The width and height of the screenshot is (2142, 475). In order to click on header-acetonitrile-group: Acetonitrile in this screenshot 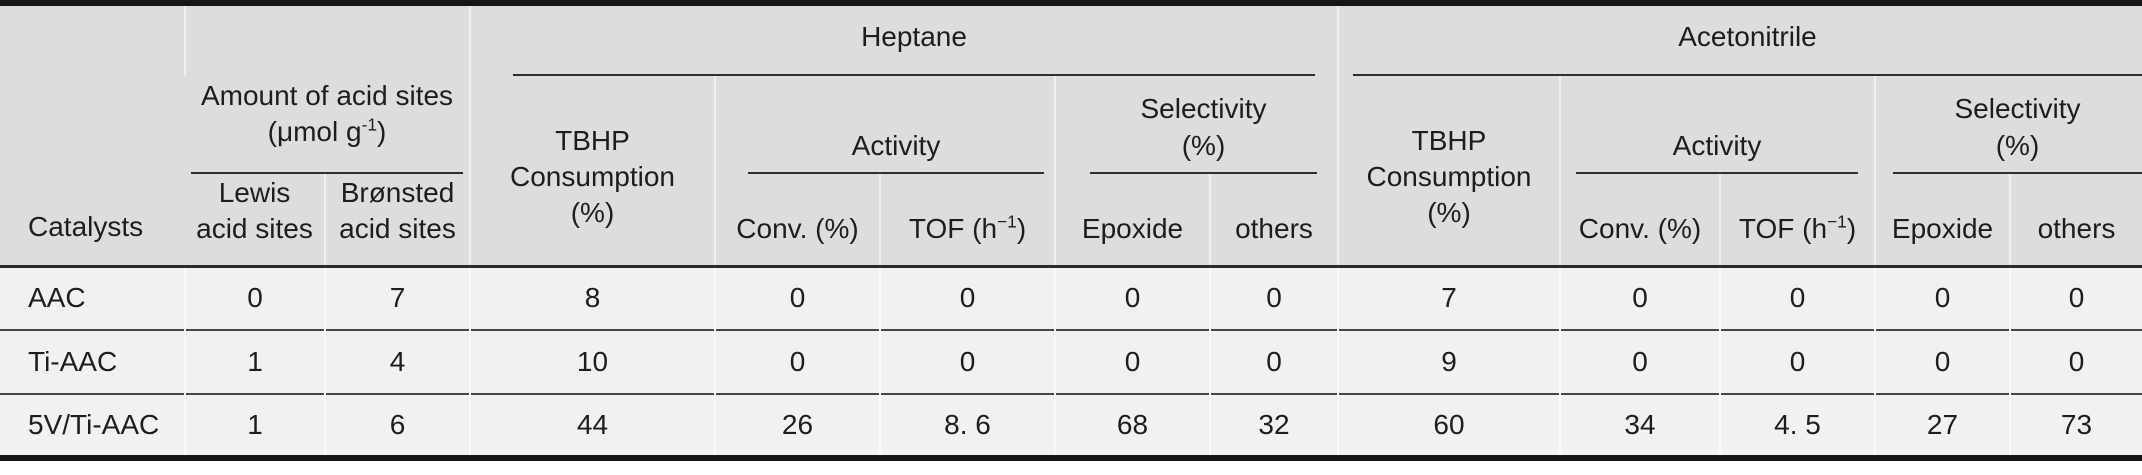, I will do `click(1739, 39)`.